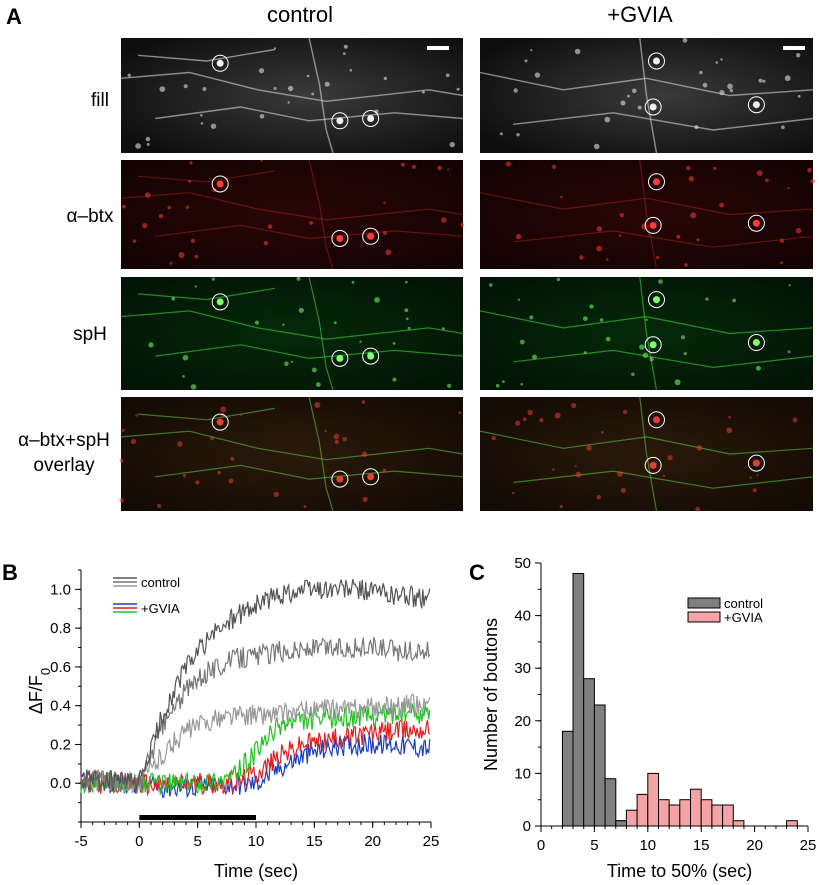  What do you see at coordinates (594, 845) in the screenshot?
I see `x-tick-label: 5` at bounding box center [594, 845].